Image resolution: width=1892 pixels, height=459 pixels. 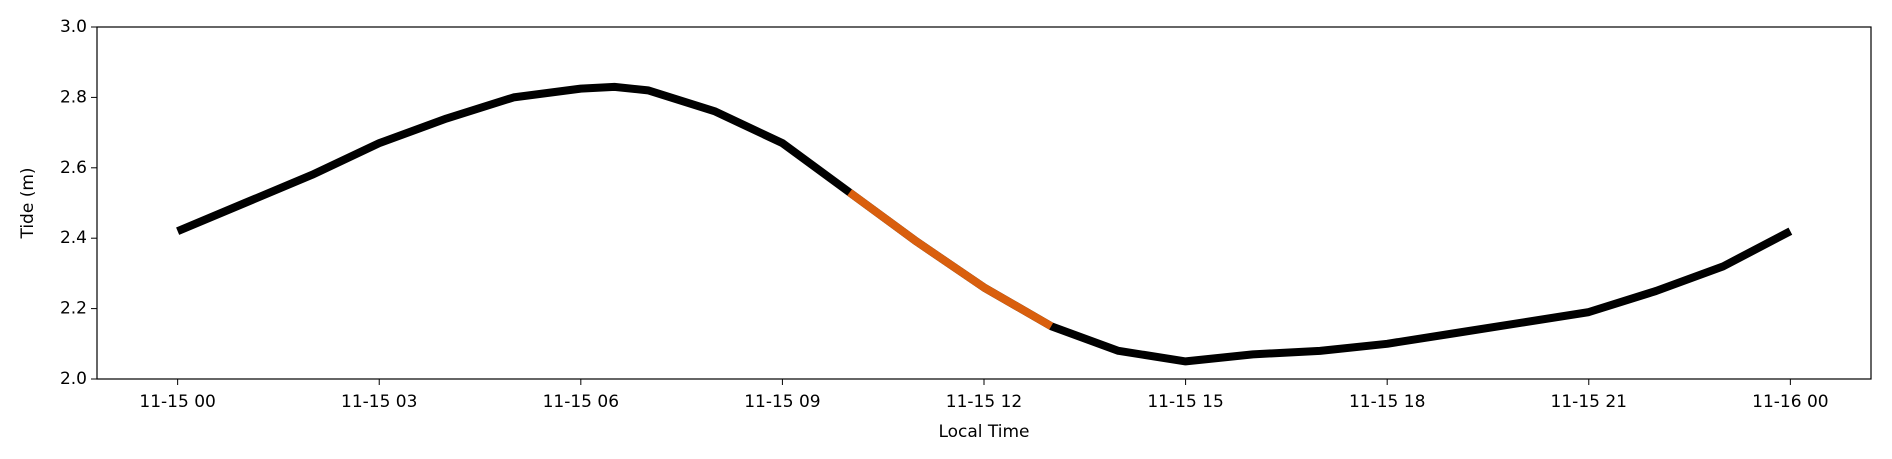 What do you see at coordinates (1387, 402) in the screenshot?
I see `x-tick-label: 11-15 18` at bounding box center [1387, 402].